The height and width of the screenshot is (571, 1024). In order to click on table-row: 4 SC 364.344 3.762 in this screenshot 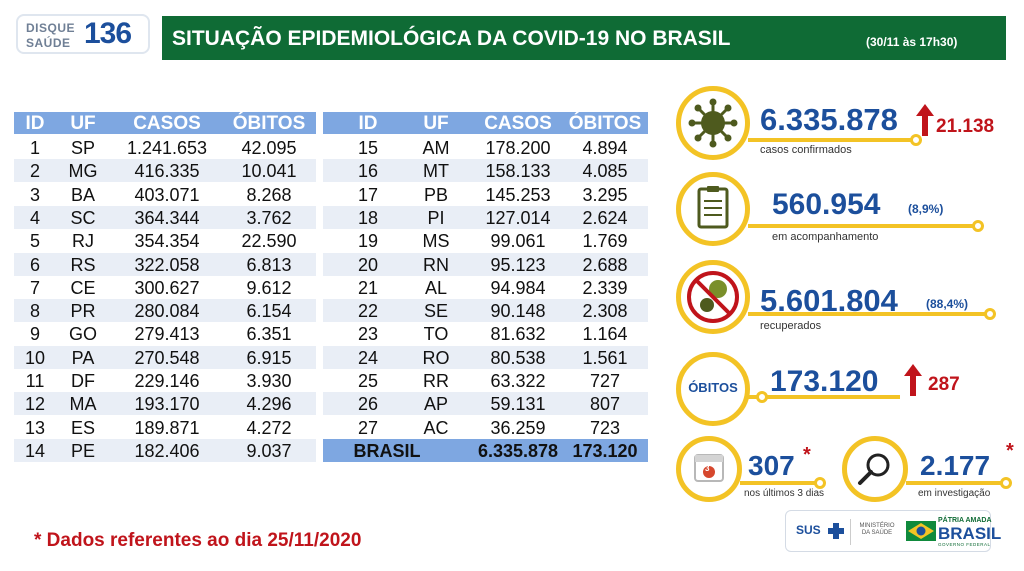, I will do `click(165, 217)`.